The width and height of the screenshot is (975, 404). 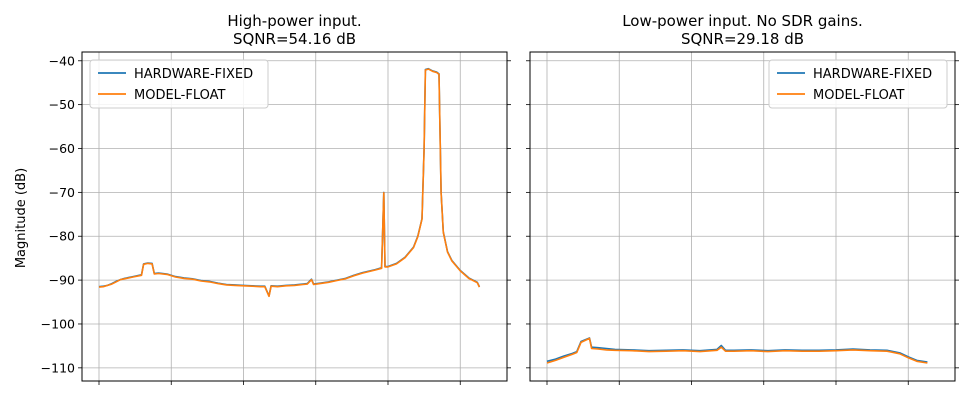 I want to click on y-tick-label: −90, so click(x=62, y=280).